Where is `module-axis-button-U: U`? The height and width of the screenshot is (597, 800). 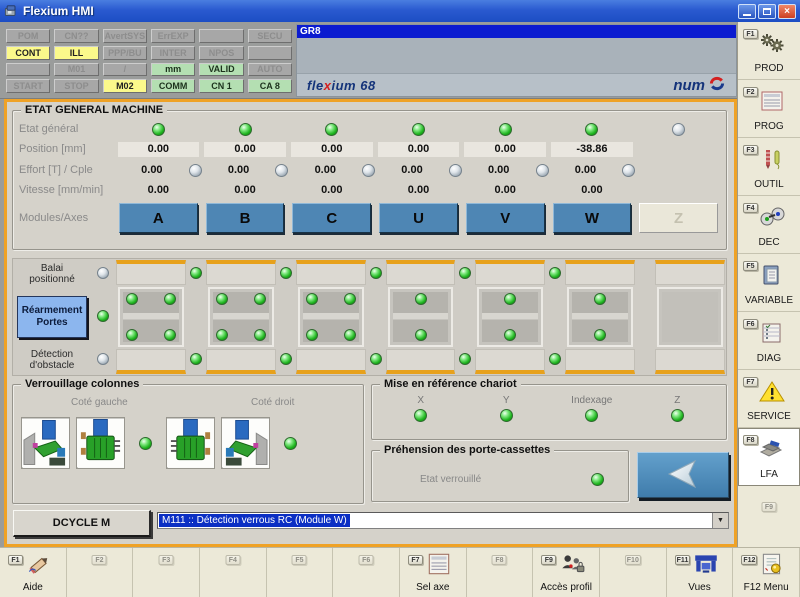
module-axis-button-U: U is located at coordinates (418, 218).